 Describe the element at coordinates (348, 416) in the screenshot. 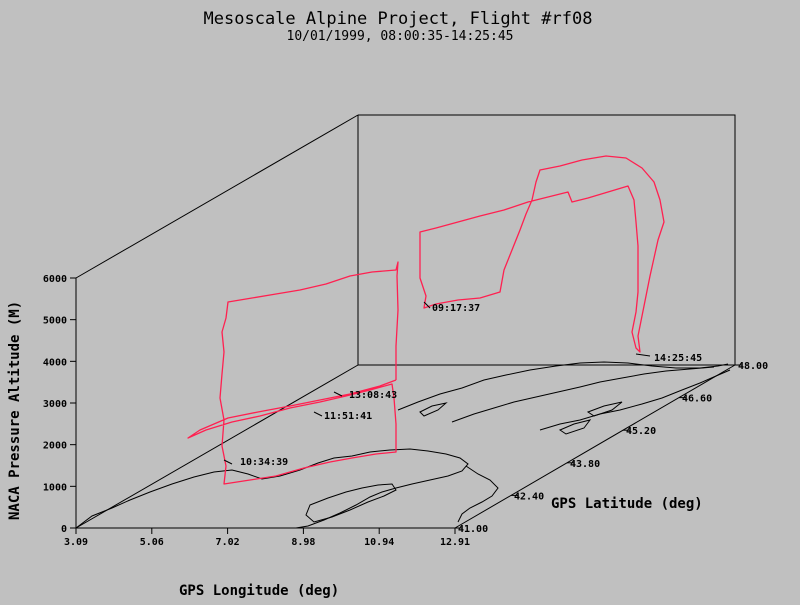

I see `annotation-11-51-41: 11:51:41` at that location.